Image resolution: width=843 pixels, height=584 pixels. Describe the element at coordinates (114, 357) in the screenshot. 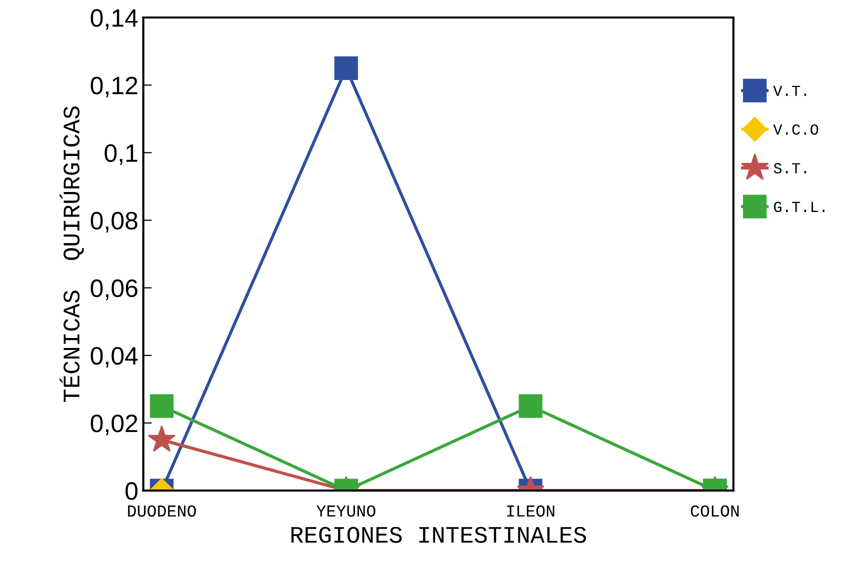

I see `y-tick-label: 0,04` at that location.